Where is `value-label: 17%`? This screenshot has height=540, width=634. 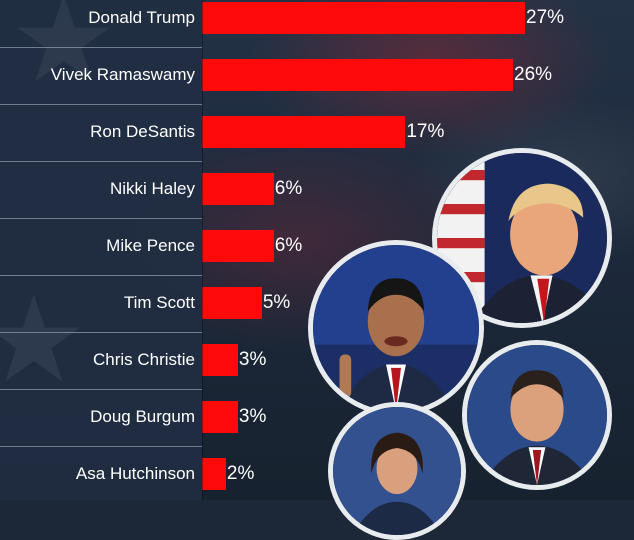 value-label: 17% is located at coordinates (425, 131).